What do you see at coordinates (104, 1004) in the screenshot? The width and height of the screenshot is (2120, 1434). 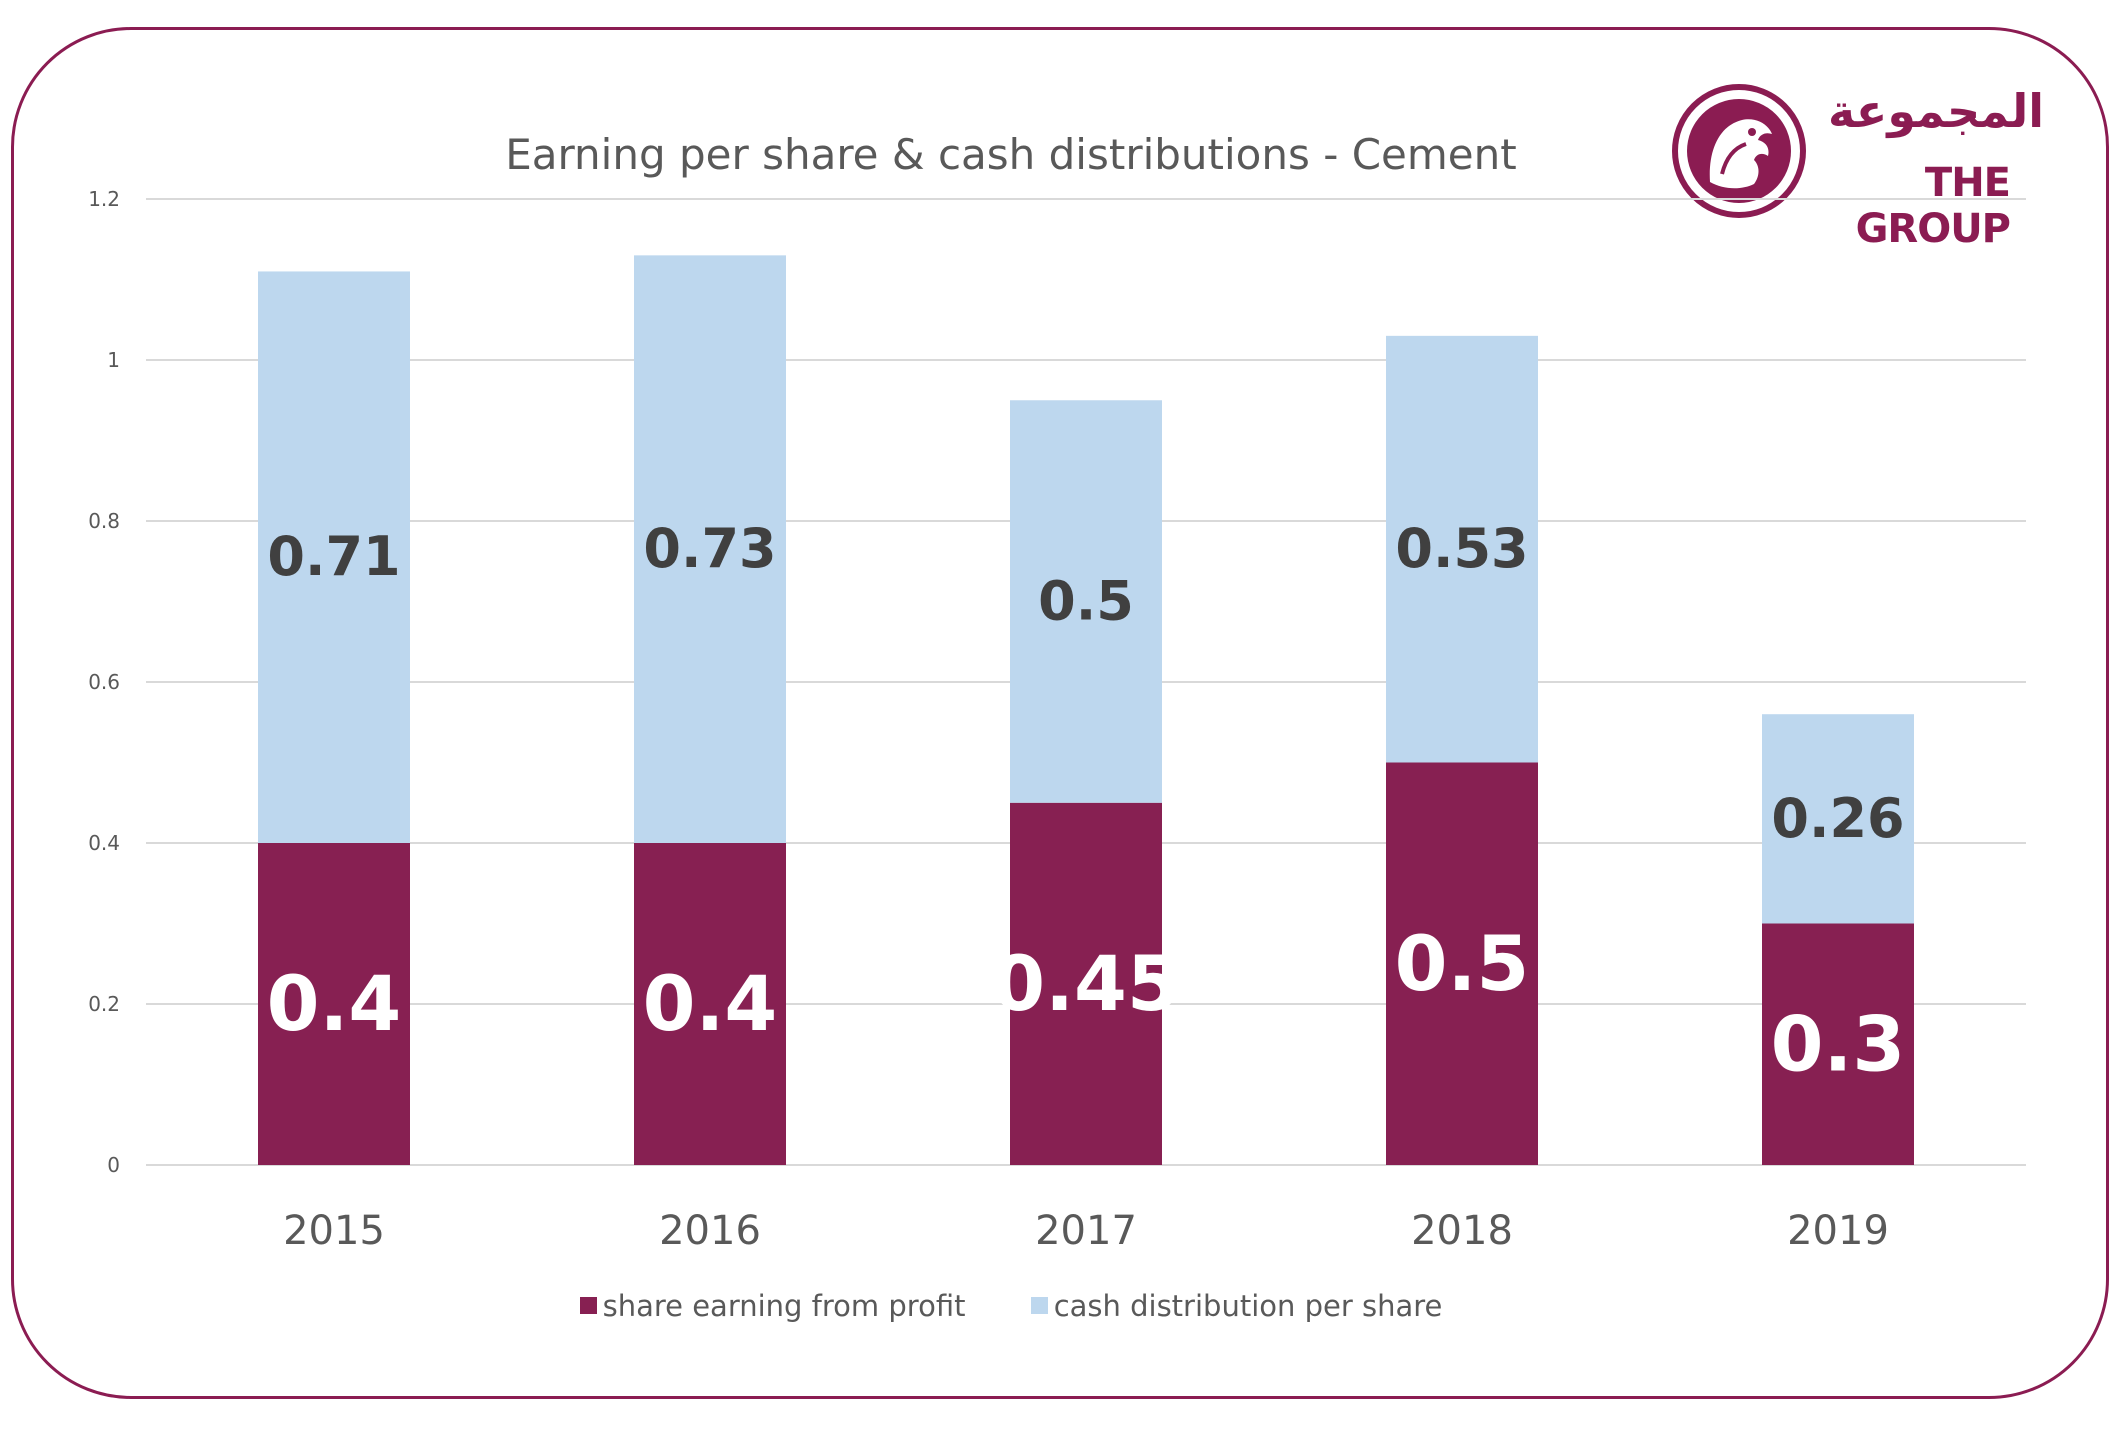 I see `y-tick-label: 0.2` at bounding box center [104, 1004].